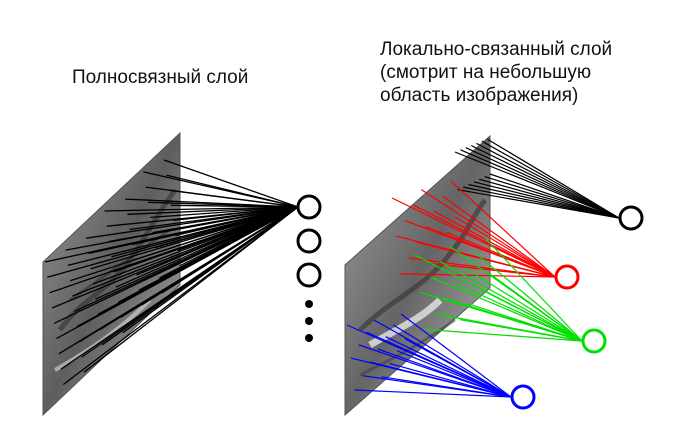 This screenshot has width=679, height=430. Describe the element at coordinates (309, 321) in the screenshot. I see `vertical-ellipsis-icon` at that location.